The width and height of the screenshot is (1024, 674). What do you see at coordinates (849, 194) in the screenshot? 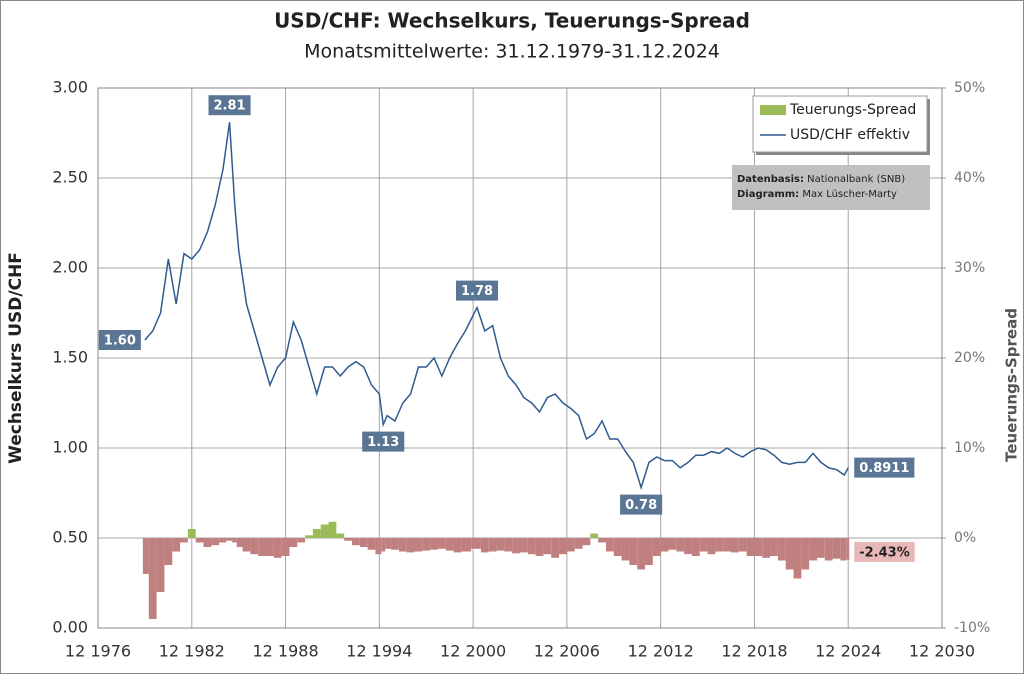
I see `credit-text: Max Lüscher-Marty` at bounding box center [849, 194].